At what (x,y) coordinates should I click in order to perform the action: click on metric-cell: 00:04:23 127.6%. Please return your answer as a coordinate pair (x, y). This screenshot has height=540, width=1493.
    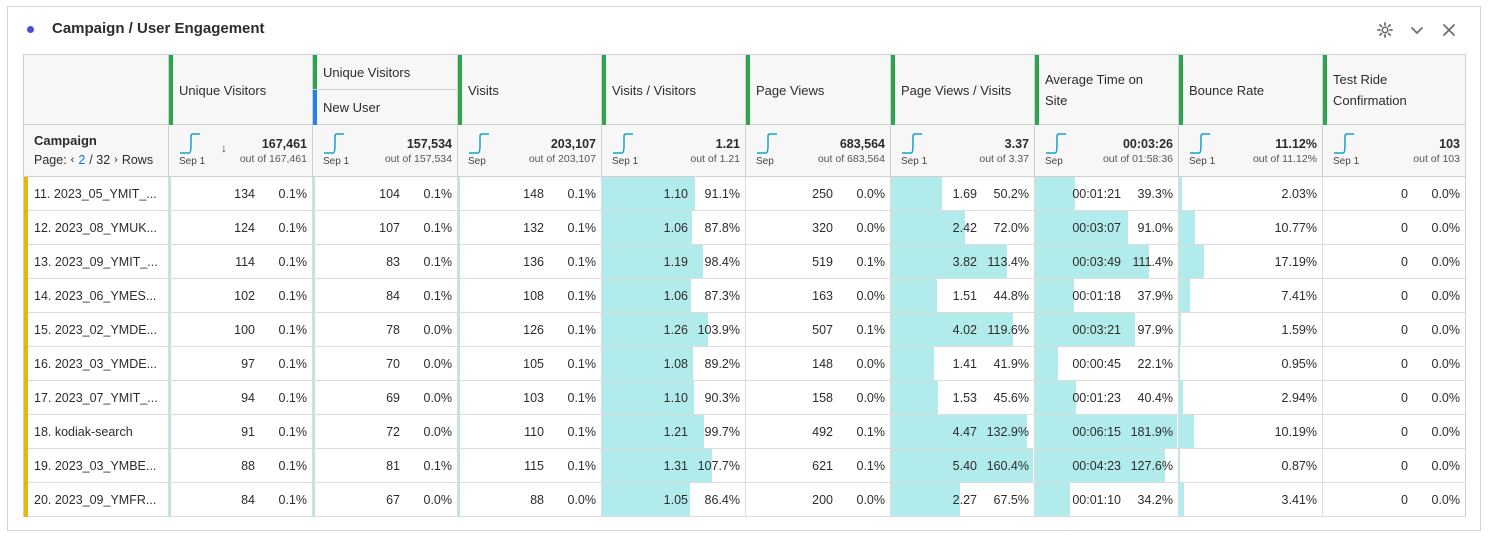
    Looking at the image, I should click on (1106, 466).